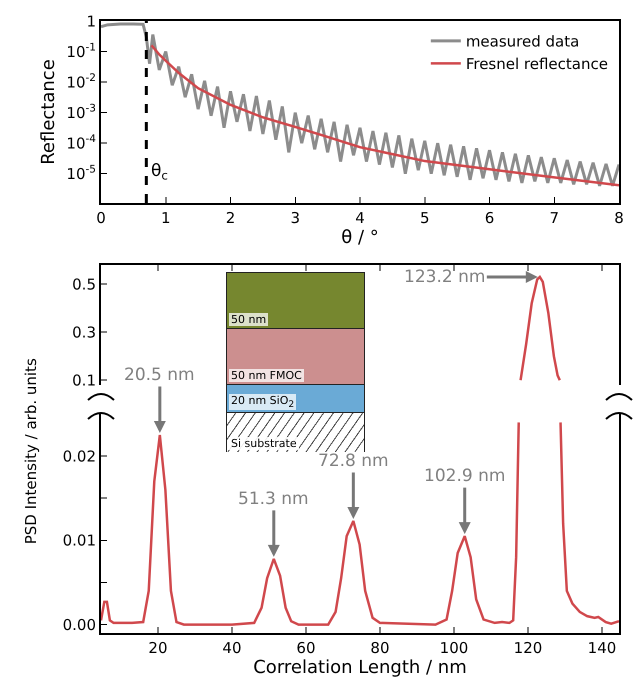 This screenshot has width=636, height=683. What do you see at coordinates (537, 64) in the screenshot?
I see `legend-label: Fresnel reflectance` at bounding box center [537, 64].